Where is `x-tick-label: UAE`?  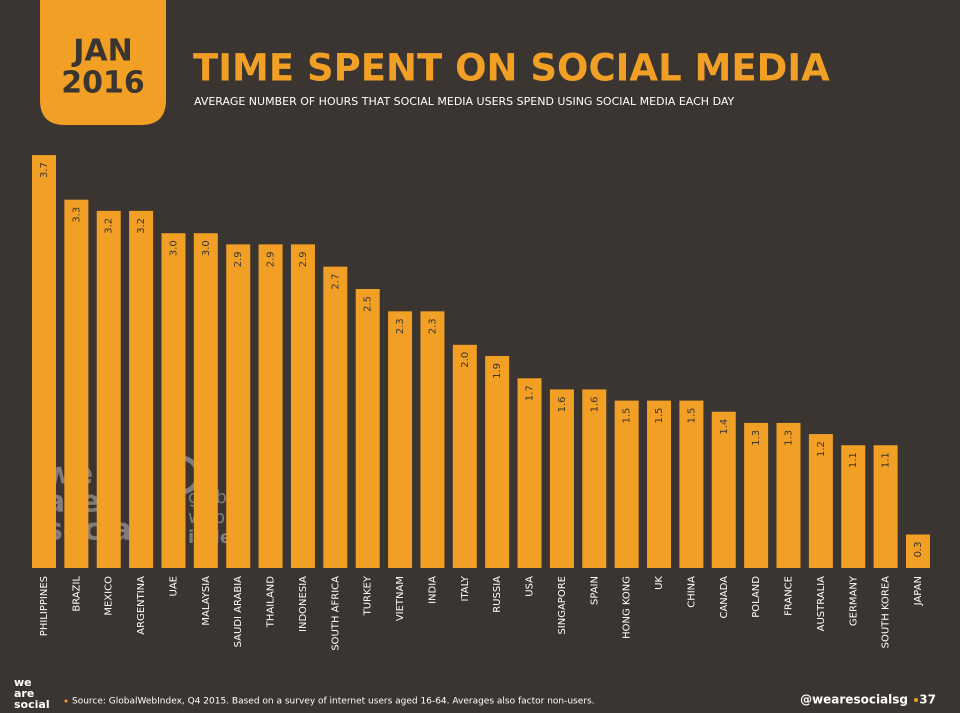 x-tick-label: UAE is located at coordinates (173, 586).